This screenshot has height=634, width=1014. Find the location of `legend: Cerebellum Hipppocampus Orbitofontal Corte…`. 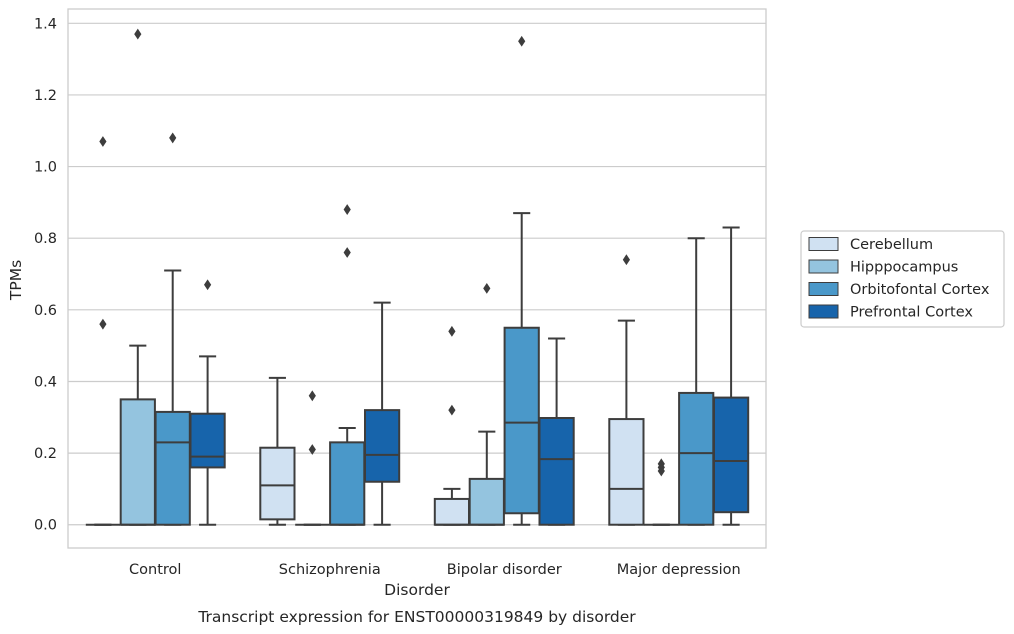

legend: Cerebellum Hipppocampus Orbitofontal Corte… is located at coordinates (902, 279).